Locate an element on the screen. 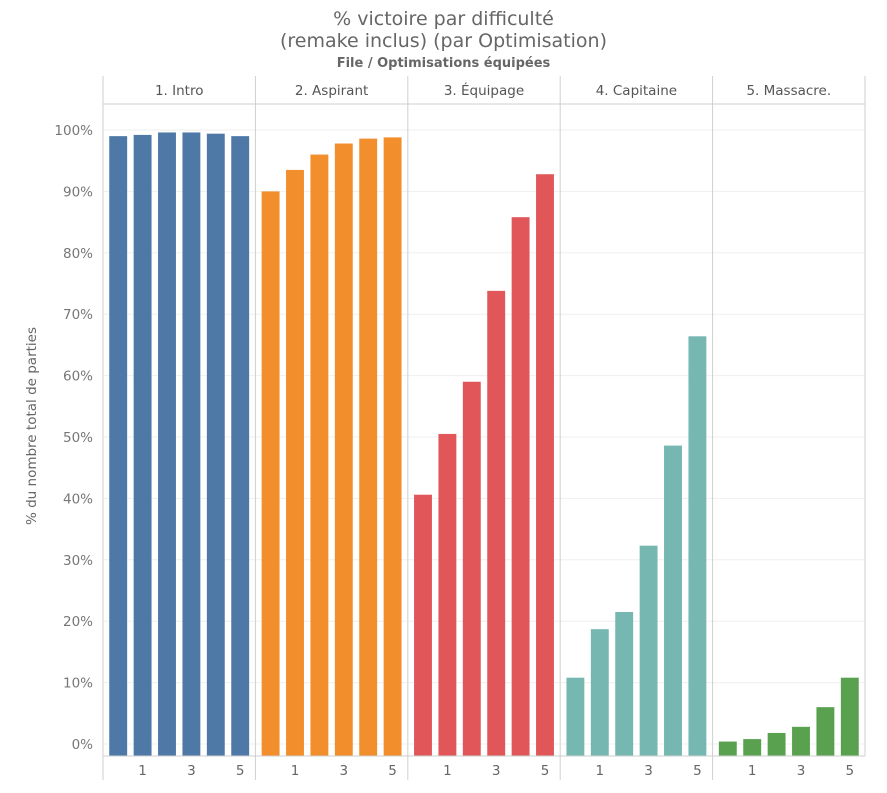 This screenshot has height=793, width=887. y-tick-label: 60% is located at coordinates (78, 377).